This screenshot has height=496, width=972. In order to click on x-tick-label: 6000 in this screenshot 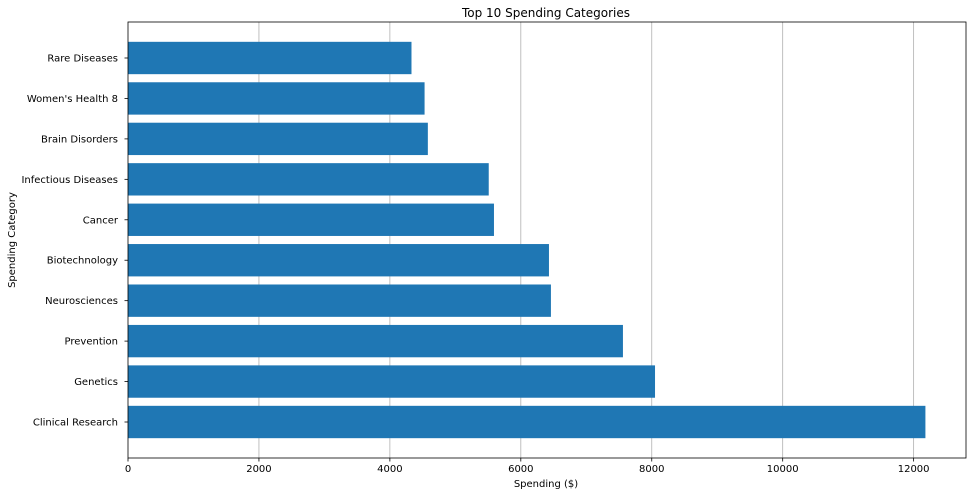, I will do `click(520, 469)`.